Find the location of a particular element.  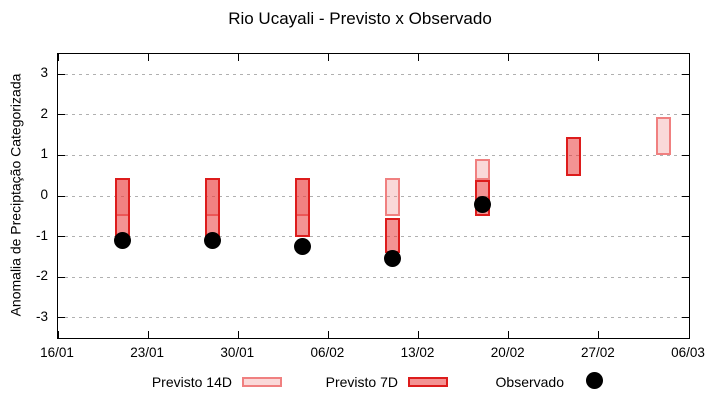

legend-swatch-previsto-14d is located at coordinates (262, 382).